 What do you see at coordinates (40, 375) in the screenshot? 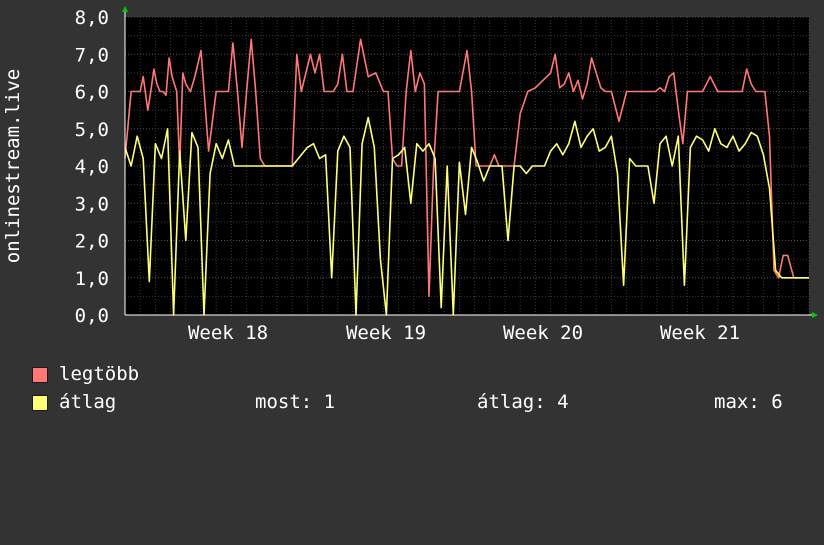
I see `legtobb-swatch` at bounding box center [40, 375].